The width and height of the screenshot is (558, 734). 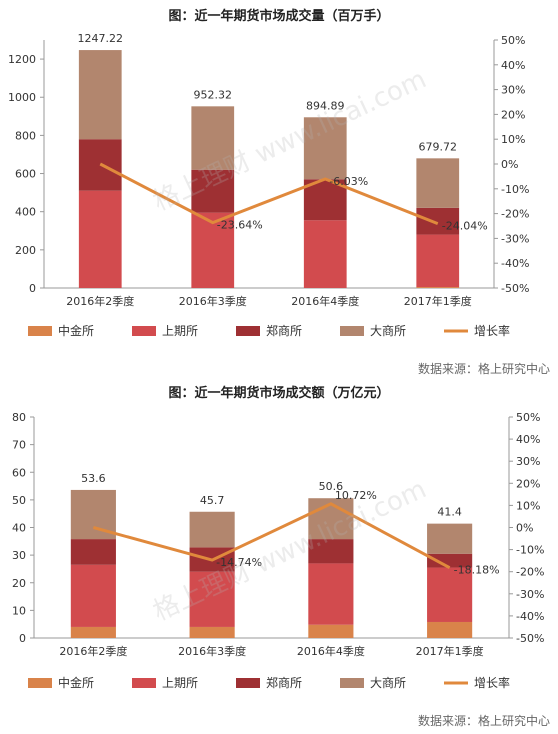 What do you see at coordinates (22, 97) in the screenshot?
I see `chart1-y-tick-label: 1000` at bounding box center [22, 97].